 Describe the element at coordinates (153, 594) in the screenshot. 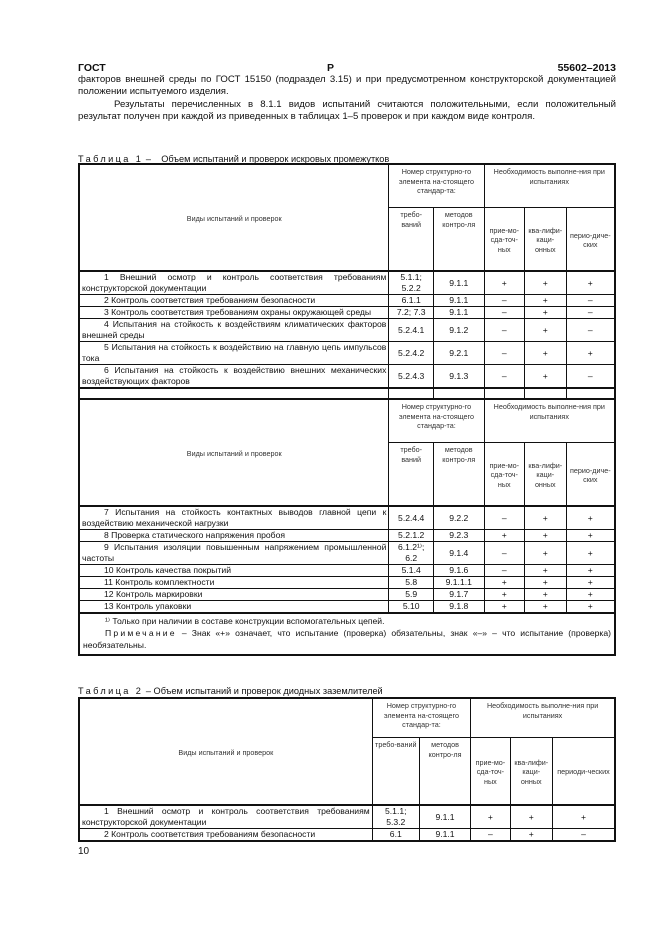

I see `test-name-text: 12 Контроль маркировки` at that location.